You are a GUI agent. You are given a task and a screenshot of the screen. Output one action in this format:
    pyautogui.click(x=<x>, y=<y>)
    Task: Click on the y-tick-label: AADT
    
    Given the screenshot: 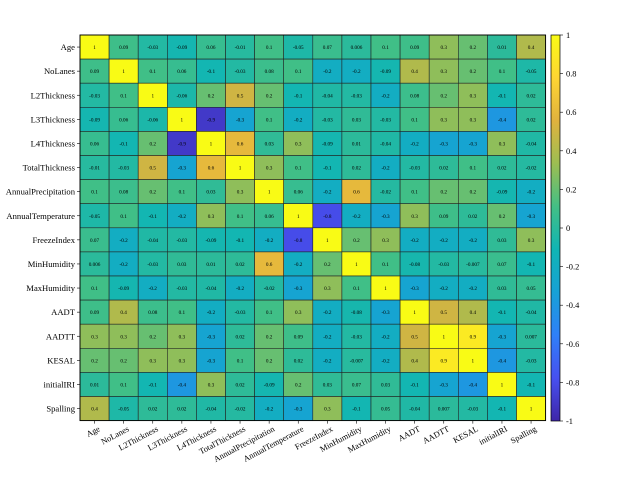 What is the action you would take?
    pyautogui.click(x=63, y=312)
    